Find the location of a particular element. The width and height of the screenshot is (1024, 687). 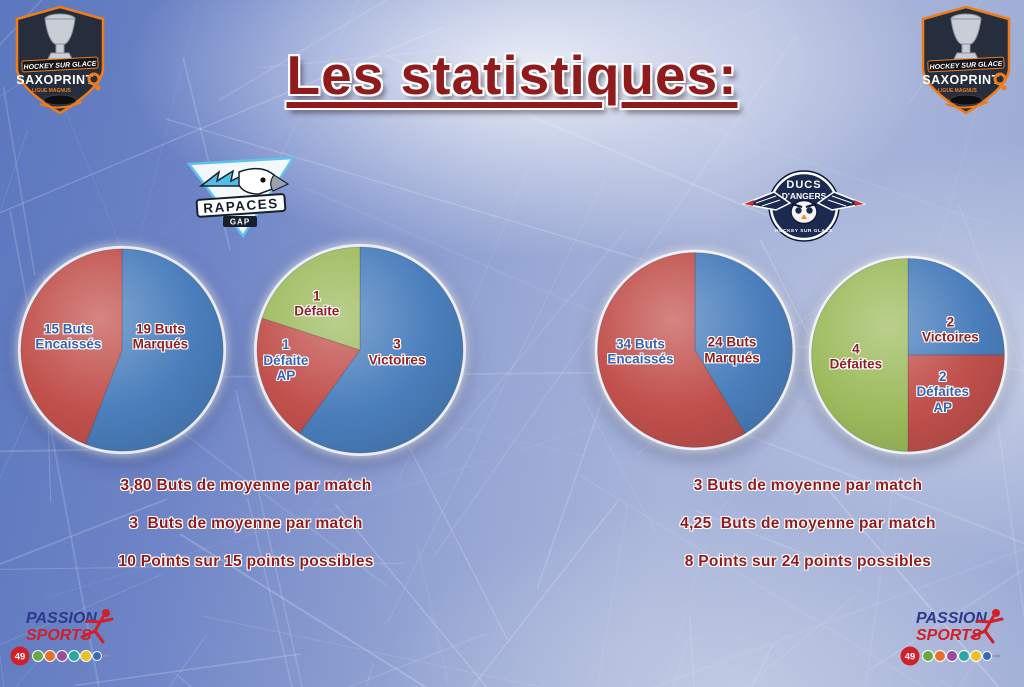

saxoprint-logo-right: HOCKEY SUR GLACE SAXOPRINT LIGUE MAGNUS is located at coordinates (966, 60).